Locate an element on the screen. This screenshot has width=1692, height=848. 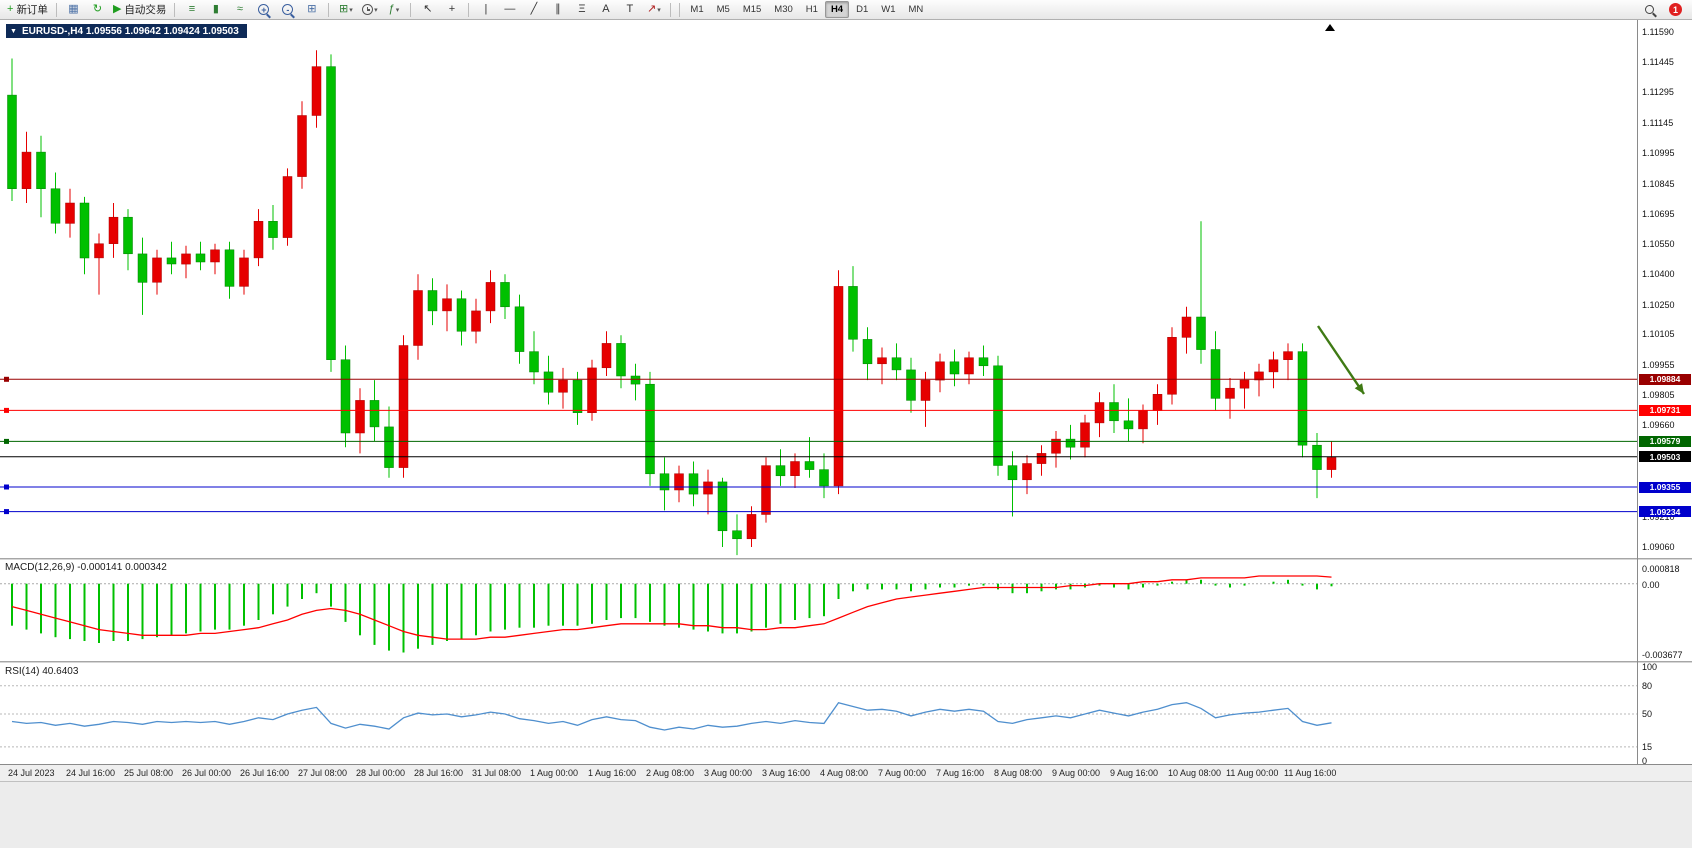
timeframe-h1-button: H1 is located at coordinates (811, 9).